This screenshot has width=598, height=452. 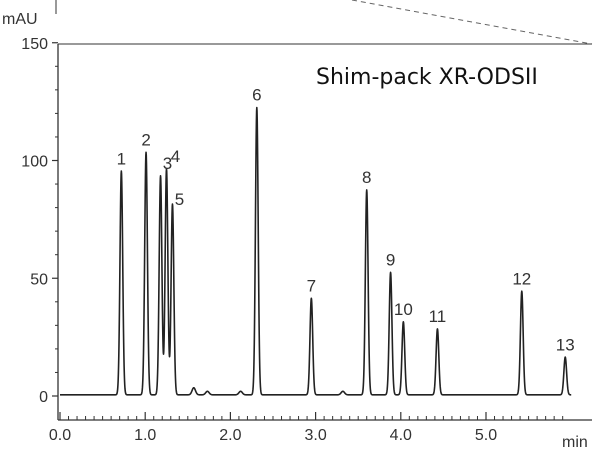 I want to click on peak-label-10: 10, so click(x=403, y=309).